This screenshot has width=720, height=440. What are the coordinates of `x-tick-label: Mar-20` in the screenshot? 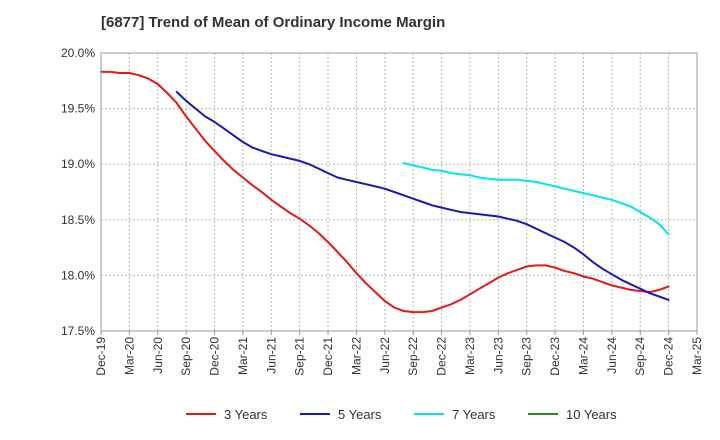 It's located at (129, 356).